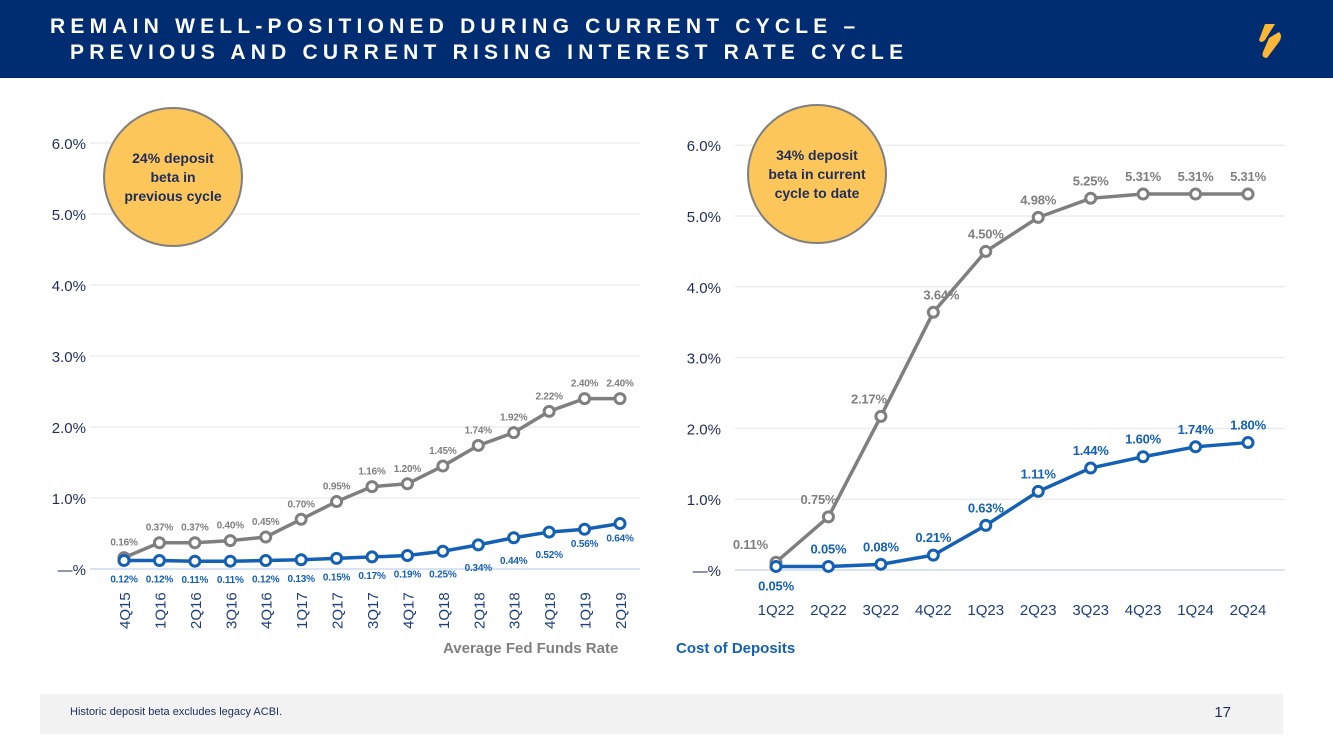 The width and height of the screenshot is (1333, 749). Describe the element at coordinates (1091, 450) in the screenshot. I see `data-label: 1.44%` at that location.